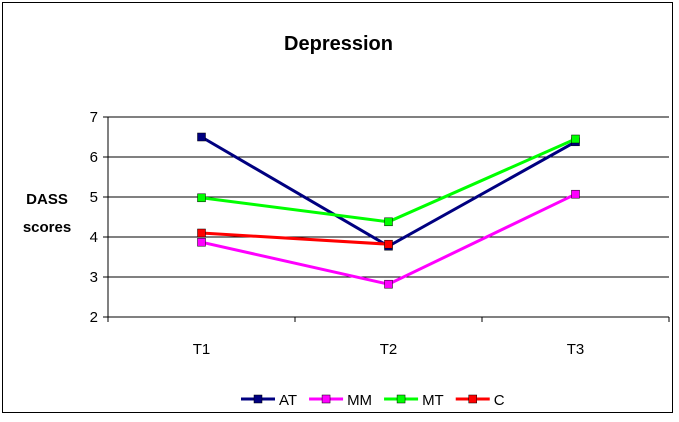  I want to click on legend-label-AT: AT, so click(288, 400).